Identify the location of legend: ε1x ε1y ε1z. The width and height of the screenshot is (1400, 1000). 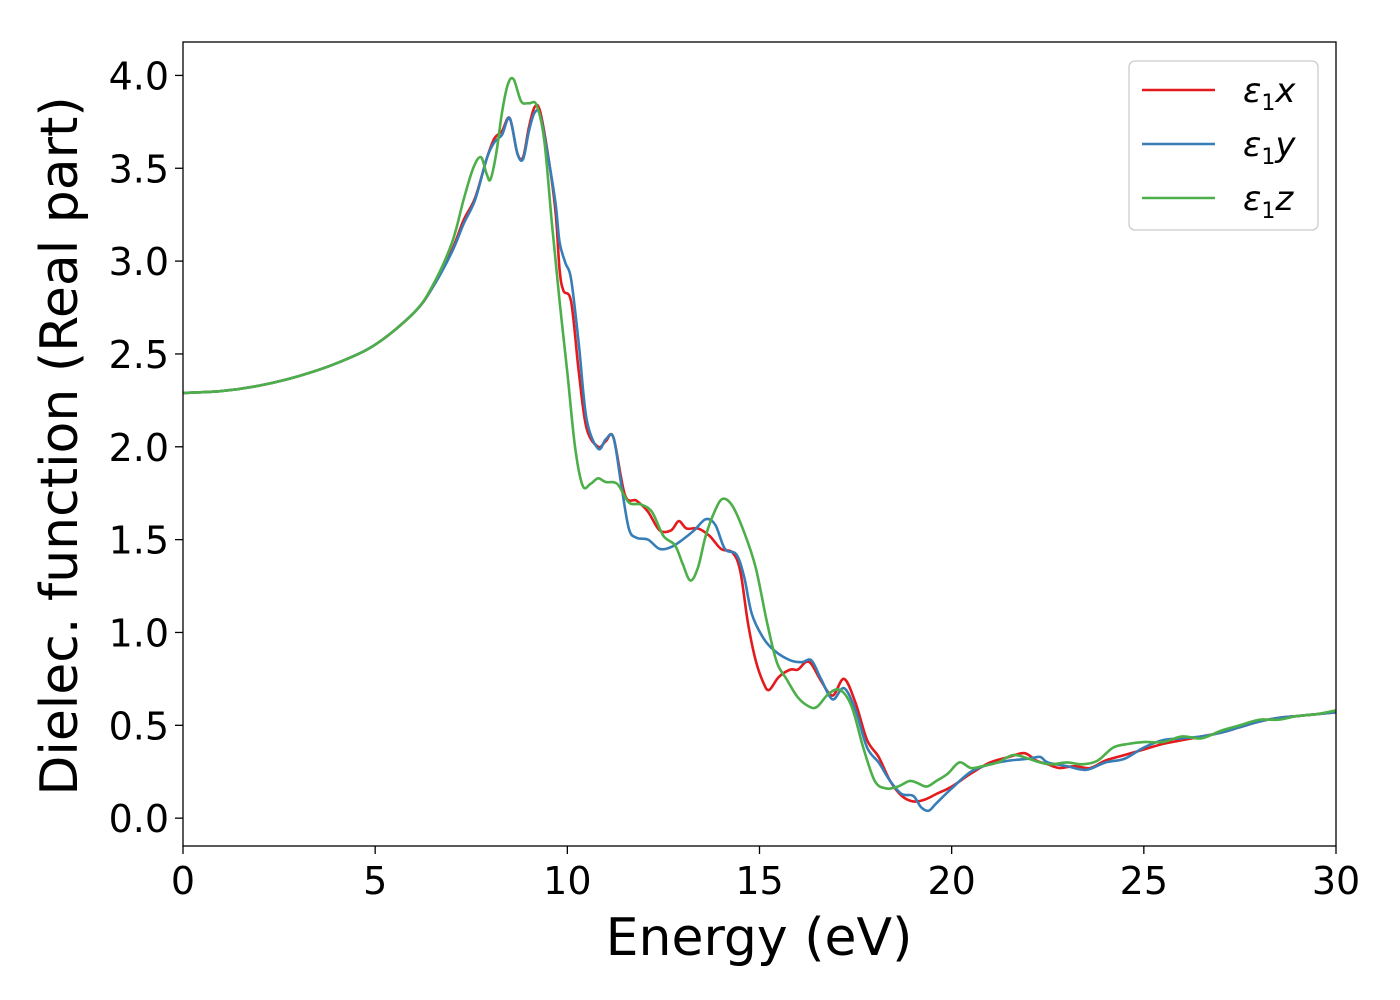
(1223, 145).